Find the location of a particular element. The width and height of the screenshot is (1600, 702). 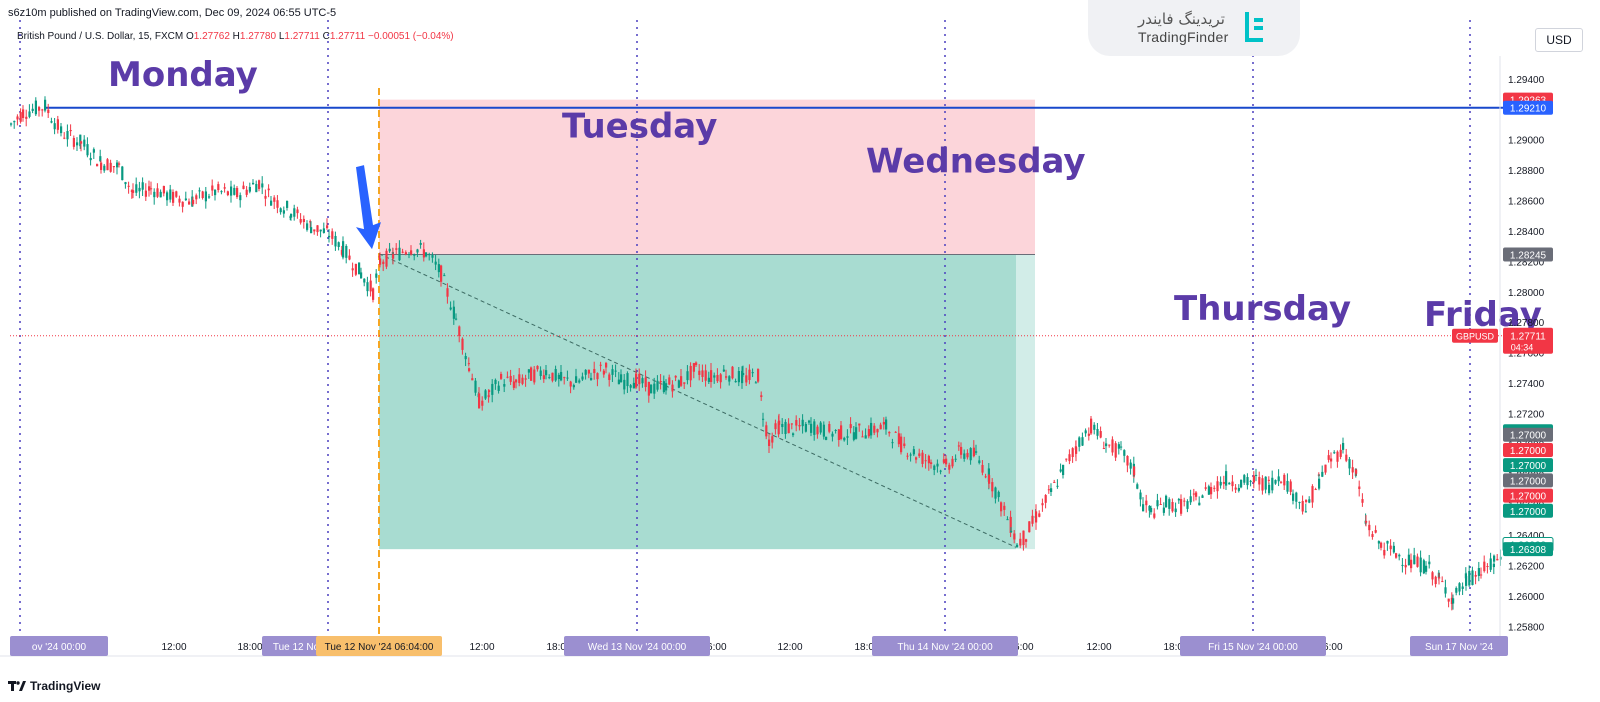

symbol-name: British Pound / U.S. Dollar, 15, FXCM is located at coordinates (100, 36).